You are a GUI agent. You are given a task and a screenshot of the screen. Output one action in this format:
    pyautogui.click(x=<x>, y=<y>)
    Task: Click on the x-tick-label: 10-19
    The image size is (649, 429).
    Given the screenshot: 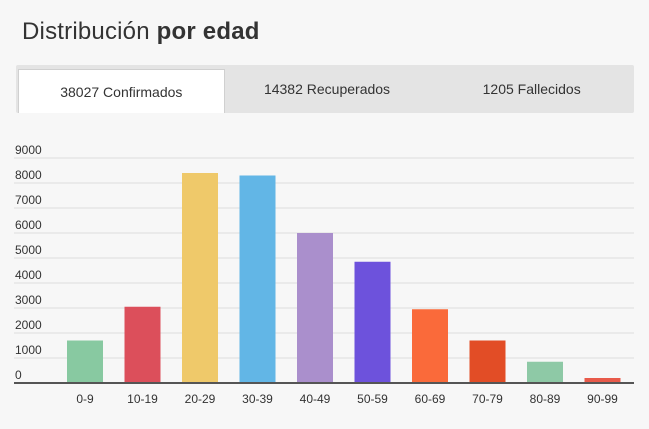 What is the action you would take?
    pyautogui.click(x=142, y=399)
    